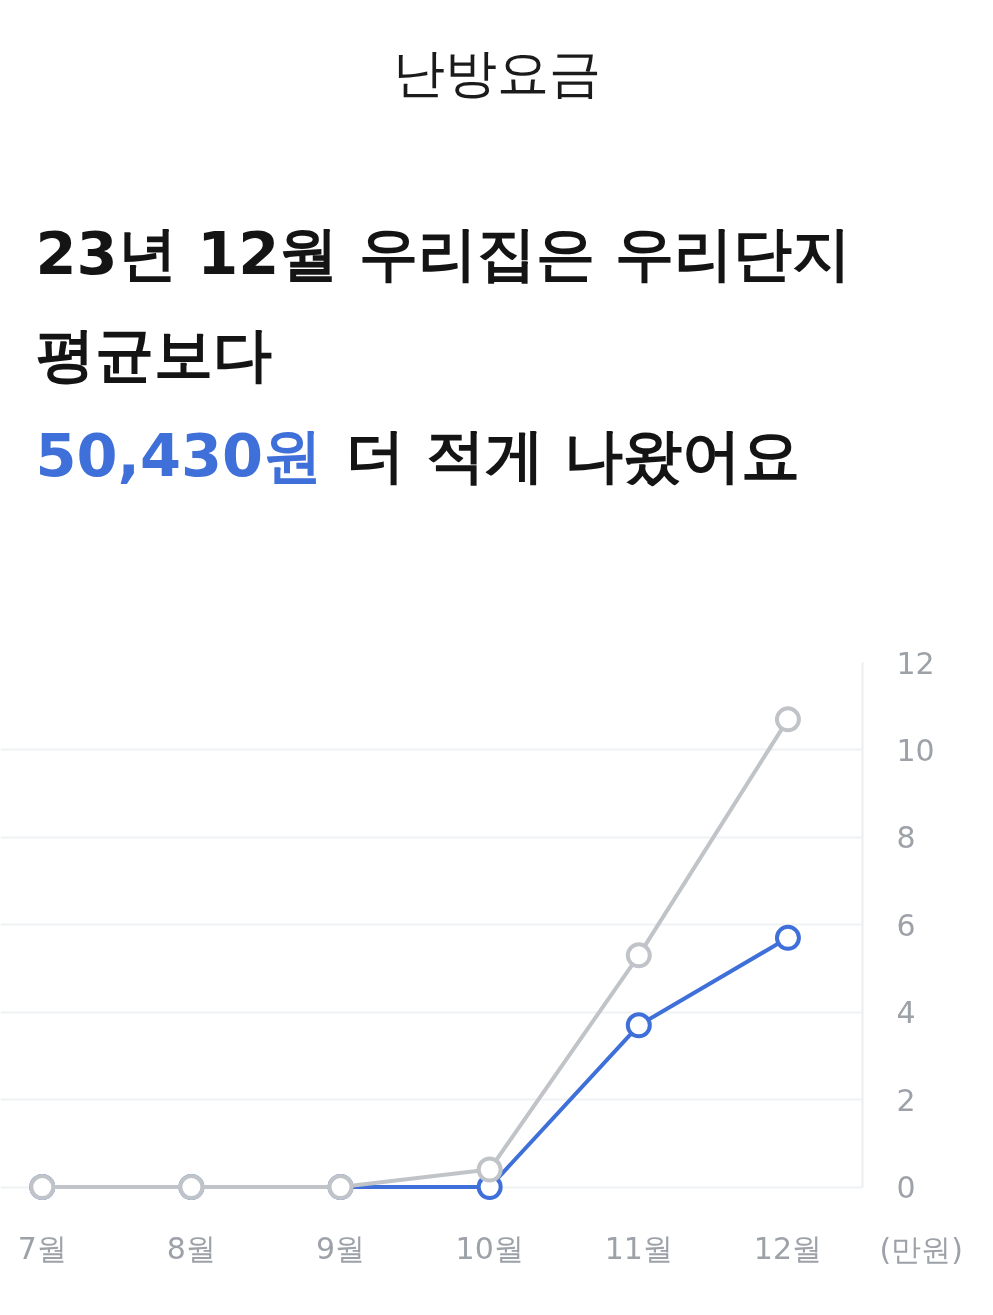  I want to click on y-tick-label: 6, so click(906, 925).